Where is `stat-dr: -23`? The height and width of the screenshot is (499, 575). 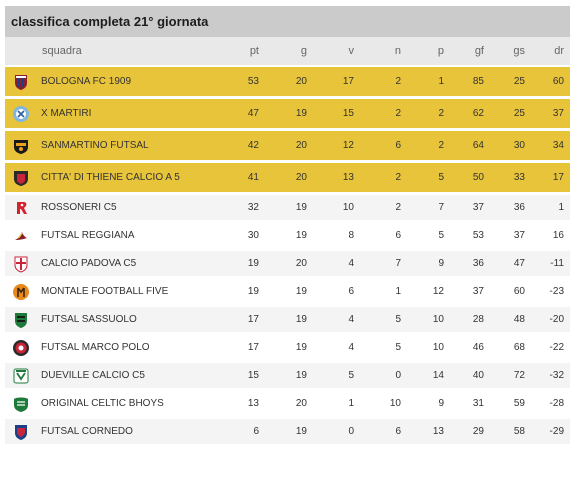 stat-dr: -23 is located at coordinates (550, 293).